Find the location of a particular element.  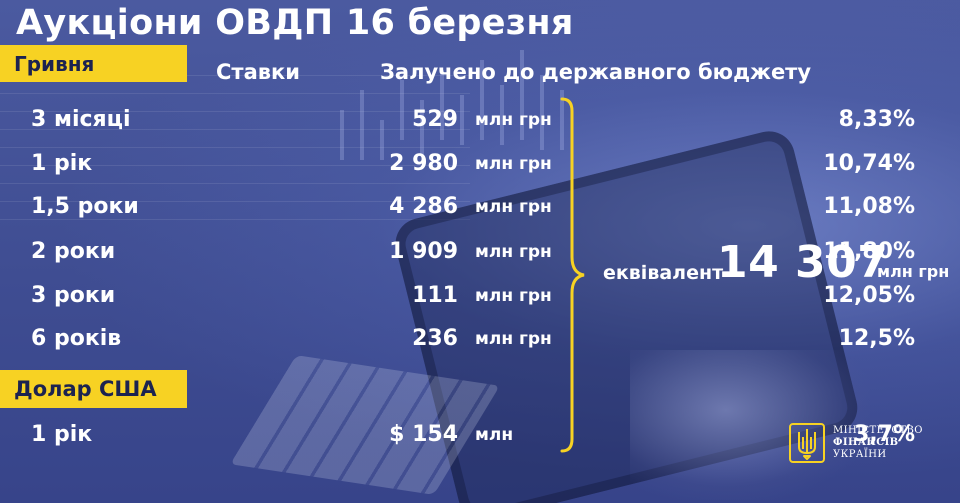

column-header-rates: Ставки is located at coordinates (258, 72).